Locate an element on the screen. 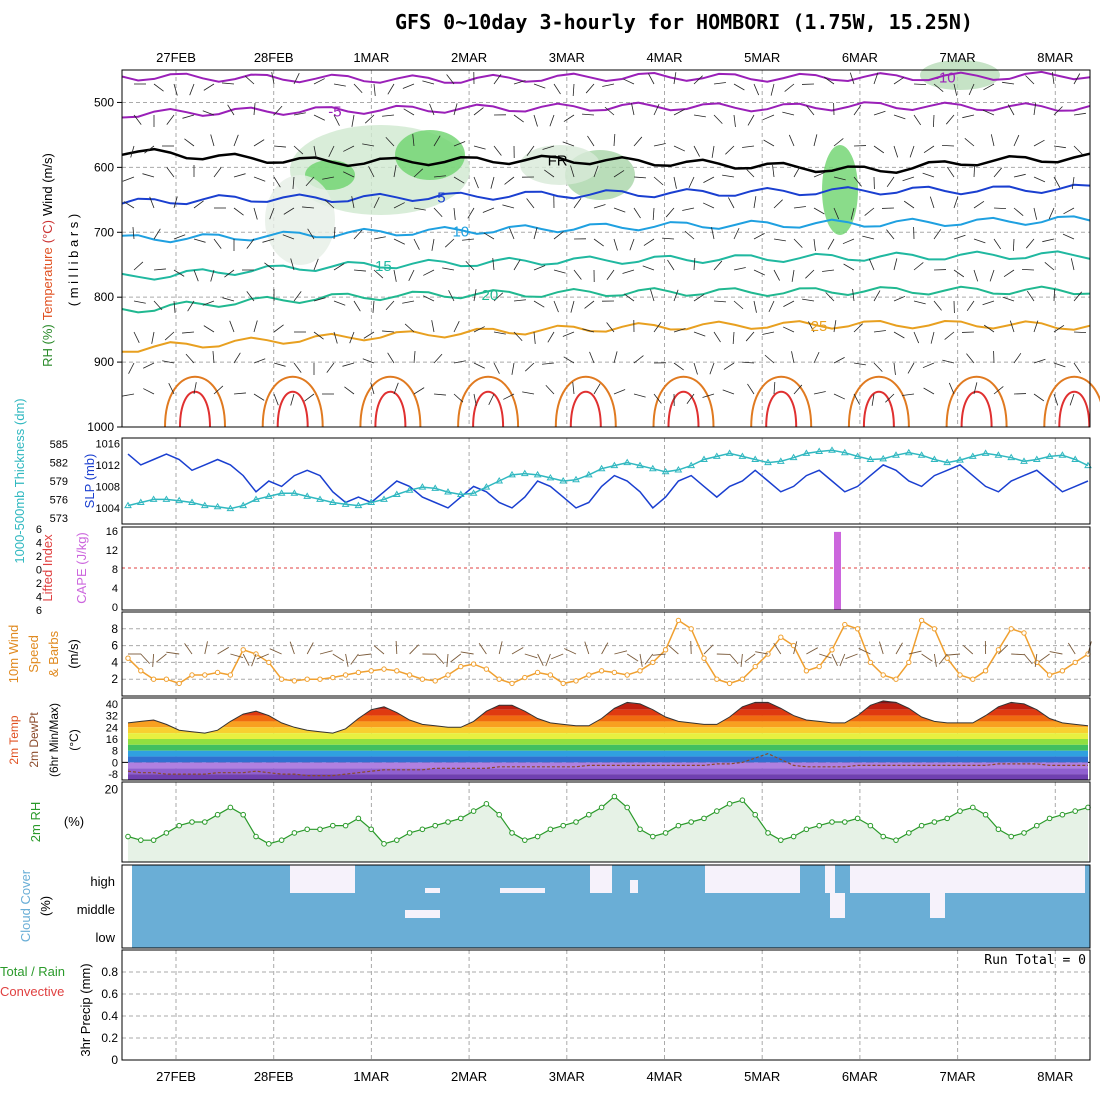 This screenshot has height=1100, width=1100. thickness-ylabel: 1000-500mb Thickness (dm) is located at coordinates (19, 480).